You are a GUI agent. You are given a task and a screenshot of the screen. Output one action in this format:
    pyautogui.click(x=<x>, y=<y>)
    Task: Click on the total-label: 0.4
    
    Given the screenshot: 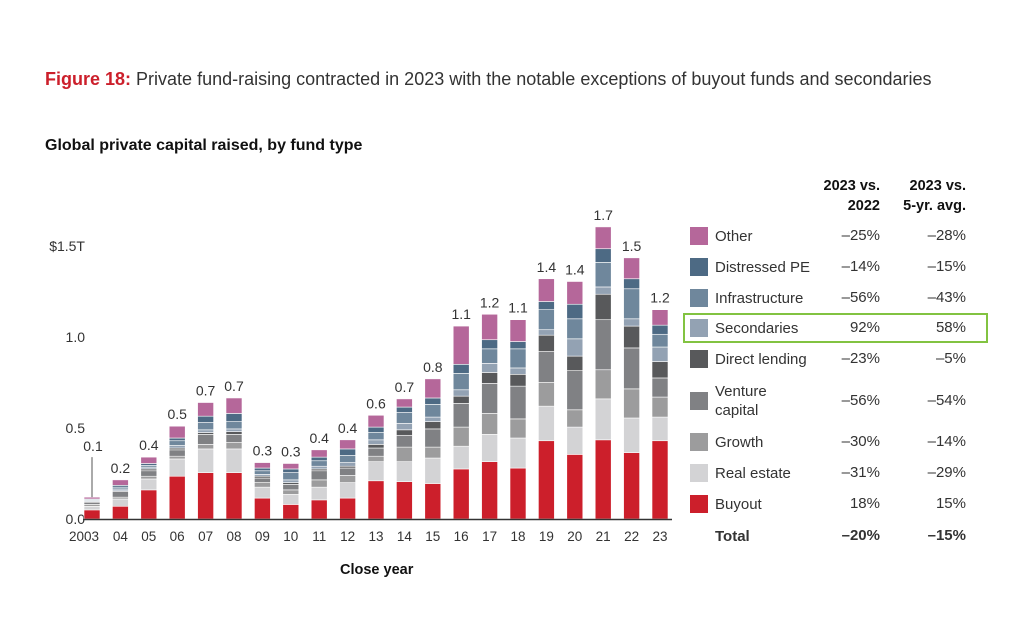 What is the action you would take?
    pyautogui.click(x=149, y=445)
    